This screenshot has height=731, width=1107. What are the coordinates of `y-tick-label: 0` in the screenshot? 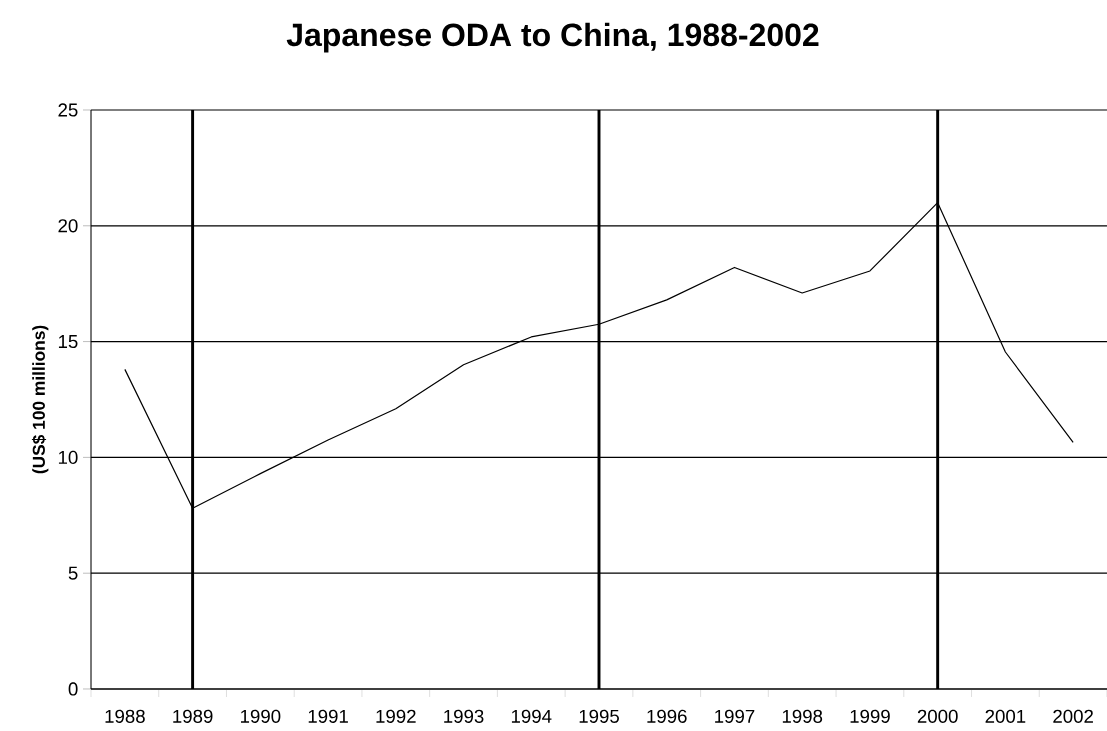 It's located at (73, 689).